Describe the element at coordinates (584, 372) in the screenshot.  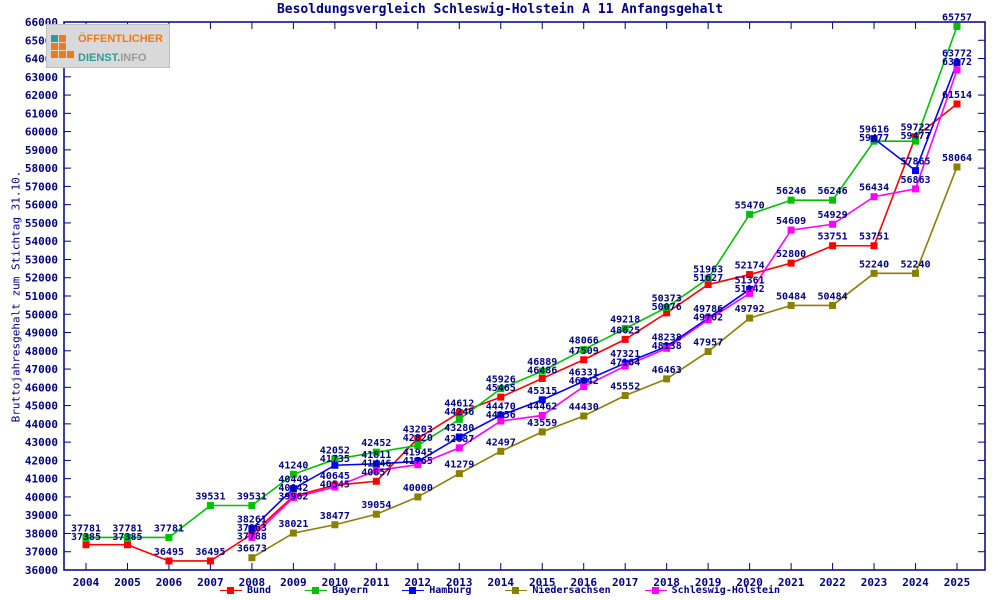
I see `data-label-hamburg: 46331` at that location.